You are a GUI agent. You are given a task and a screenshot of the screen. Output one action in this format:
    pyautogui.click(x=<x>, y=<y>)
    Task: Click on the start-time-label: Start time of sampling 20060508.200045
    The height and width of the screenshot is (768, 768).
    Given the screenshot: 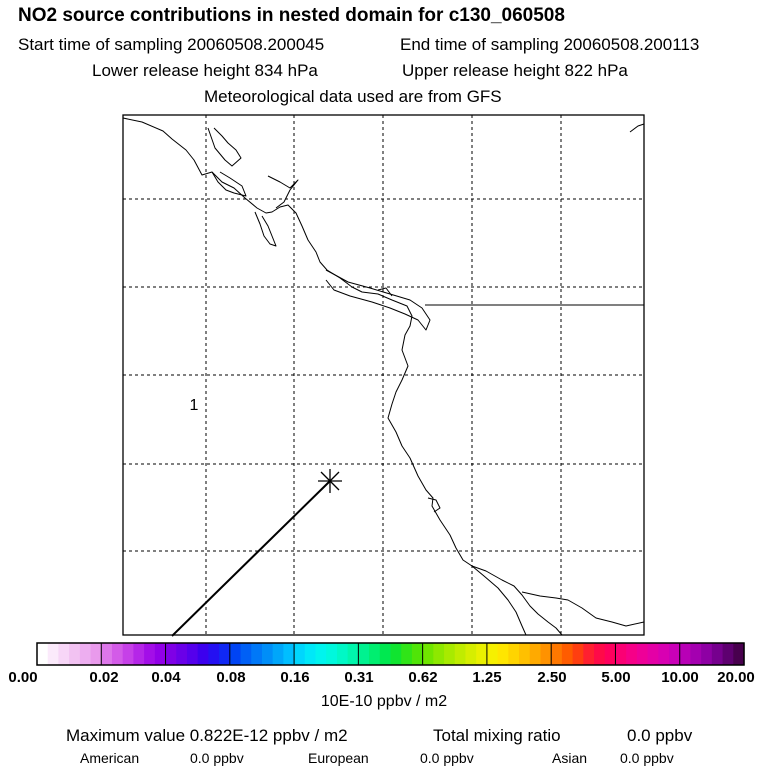 What is the action you would take?
    pyautogui.click(x=171, y=44)
    